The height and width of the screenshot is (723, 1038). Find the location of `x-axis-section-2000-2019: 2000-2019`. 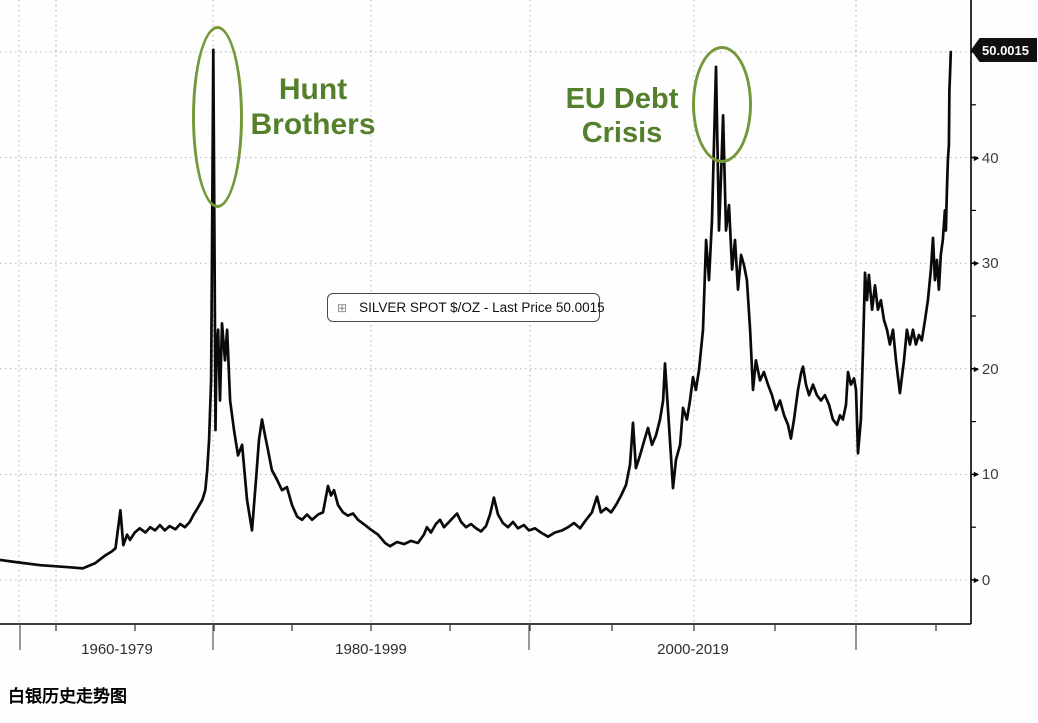

x-axis-section-2000-2019: 2000-2019 is located at coordinates (693, 649).